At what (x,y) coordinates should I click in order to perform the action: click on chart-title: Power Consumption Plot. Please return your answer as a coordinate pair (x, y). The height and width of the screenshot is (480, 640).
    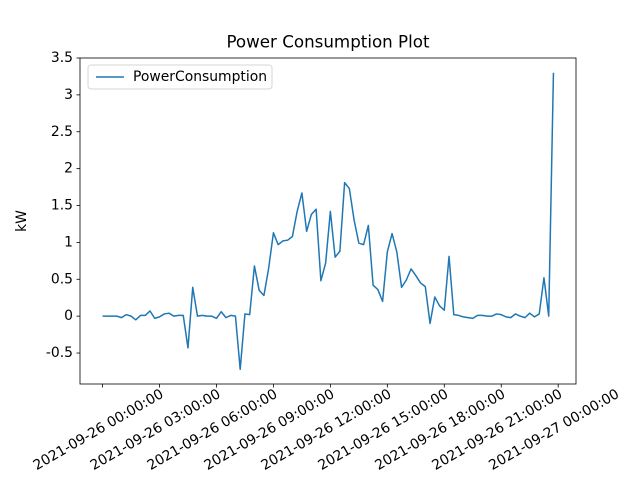
    Looking at the image, I should click on (327, 42).